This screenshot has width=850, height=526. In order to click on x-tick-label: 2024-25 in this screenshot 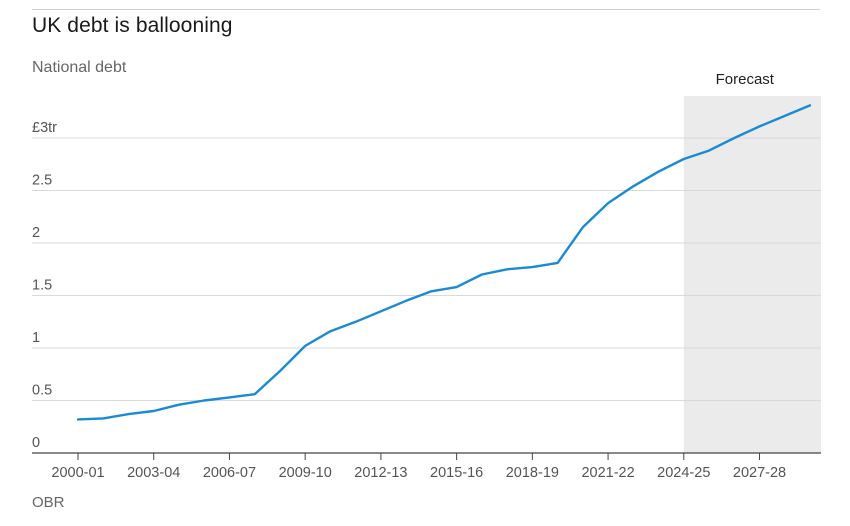, I will do `click(683, 473)`.